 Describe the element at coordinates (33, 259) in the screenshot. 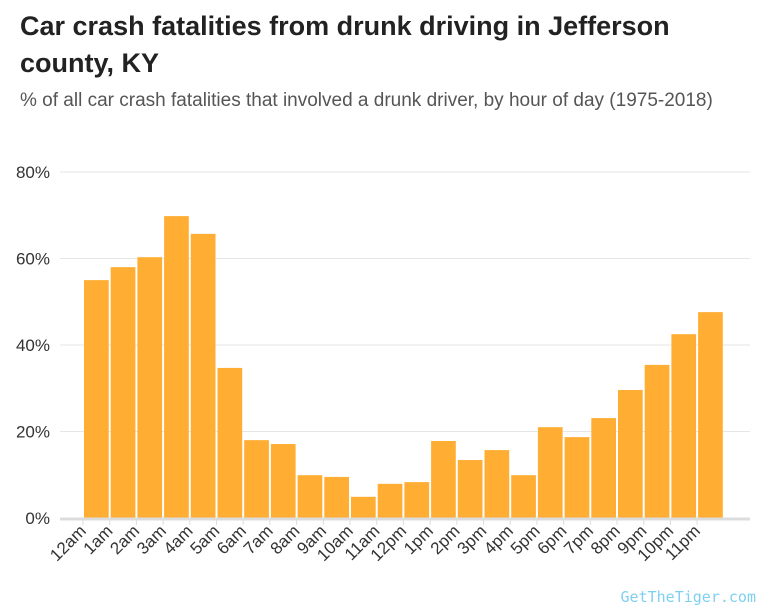

I see `y-tick-label: 60%` at that location.